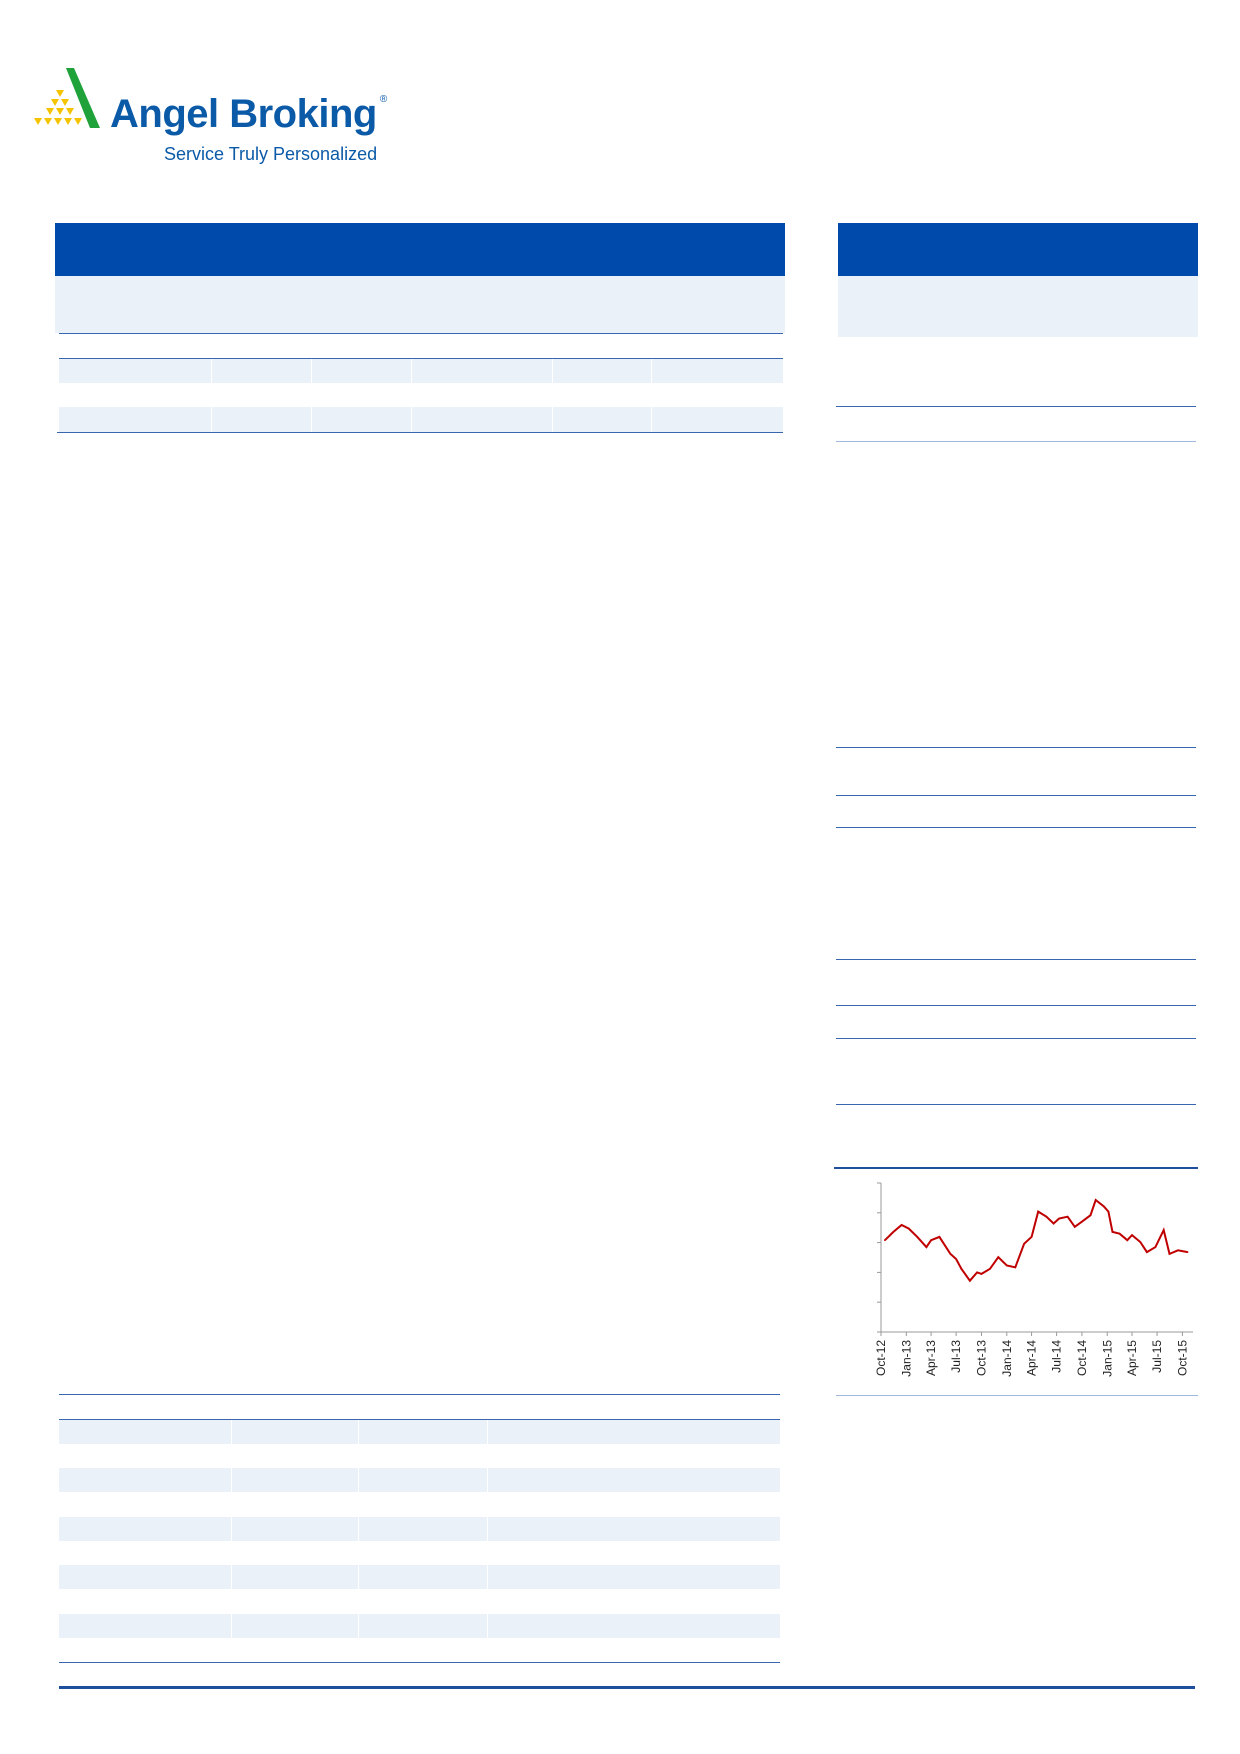  Describe the element at coordinates (420, 304) in the screenshot. I see `left-subheader-band` at that location.